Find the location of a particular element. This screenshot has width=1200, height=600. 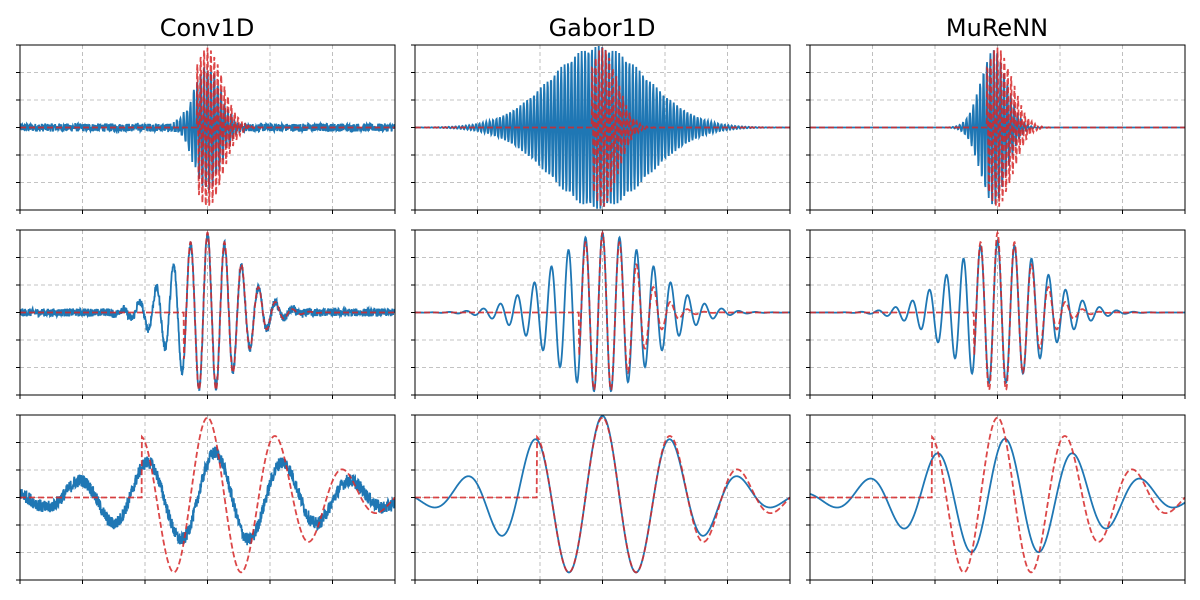

column-title-conv1d: Conv1D is located at coordinates (207, 28).